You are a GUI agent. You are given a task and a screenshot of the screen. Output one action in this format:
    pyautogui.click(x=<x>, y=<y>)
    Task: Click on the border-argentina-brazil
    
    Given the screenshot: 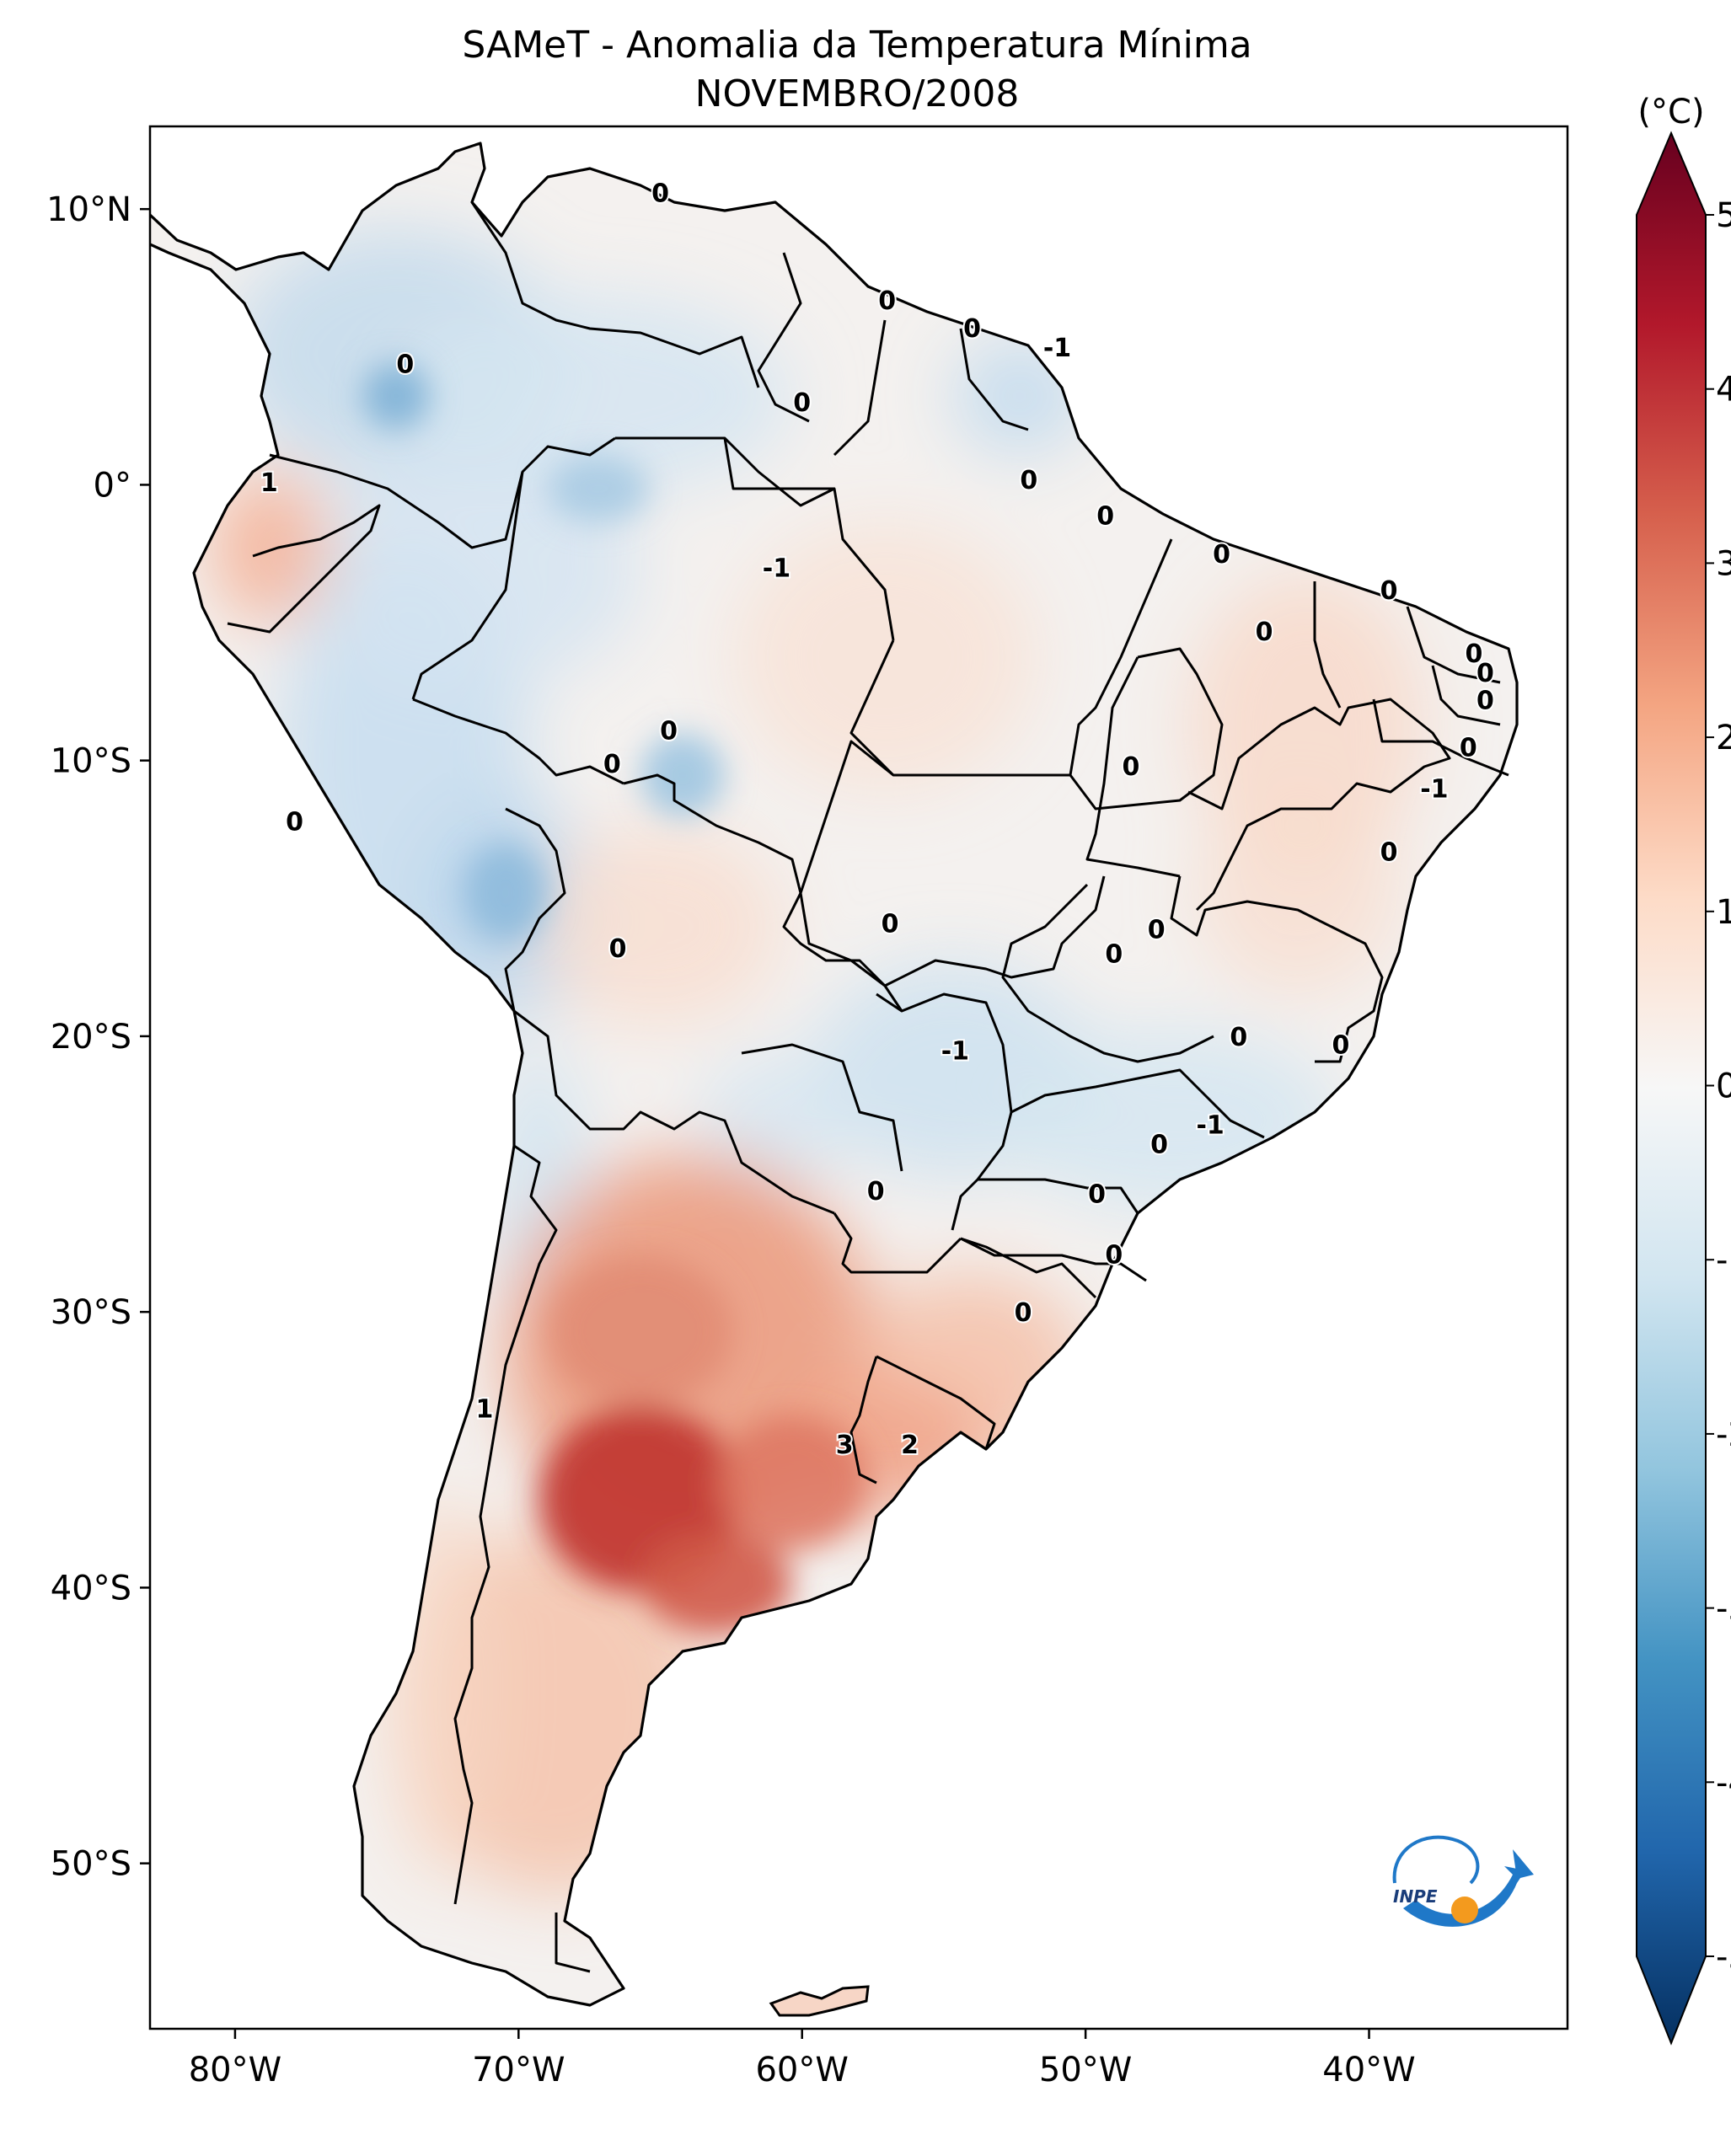 What is the action you would take?
    pyautogui.click(x=1028, y=1268)
    